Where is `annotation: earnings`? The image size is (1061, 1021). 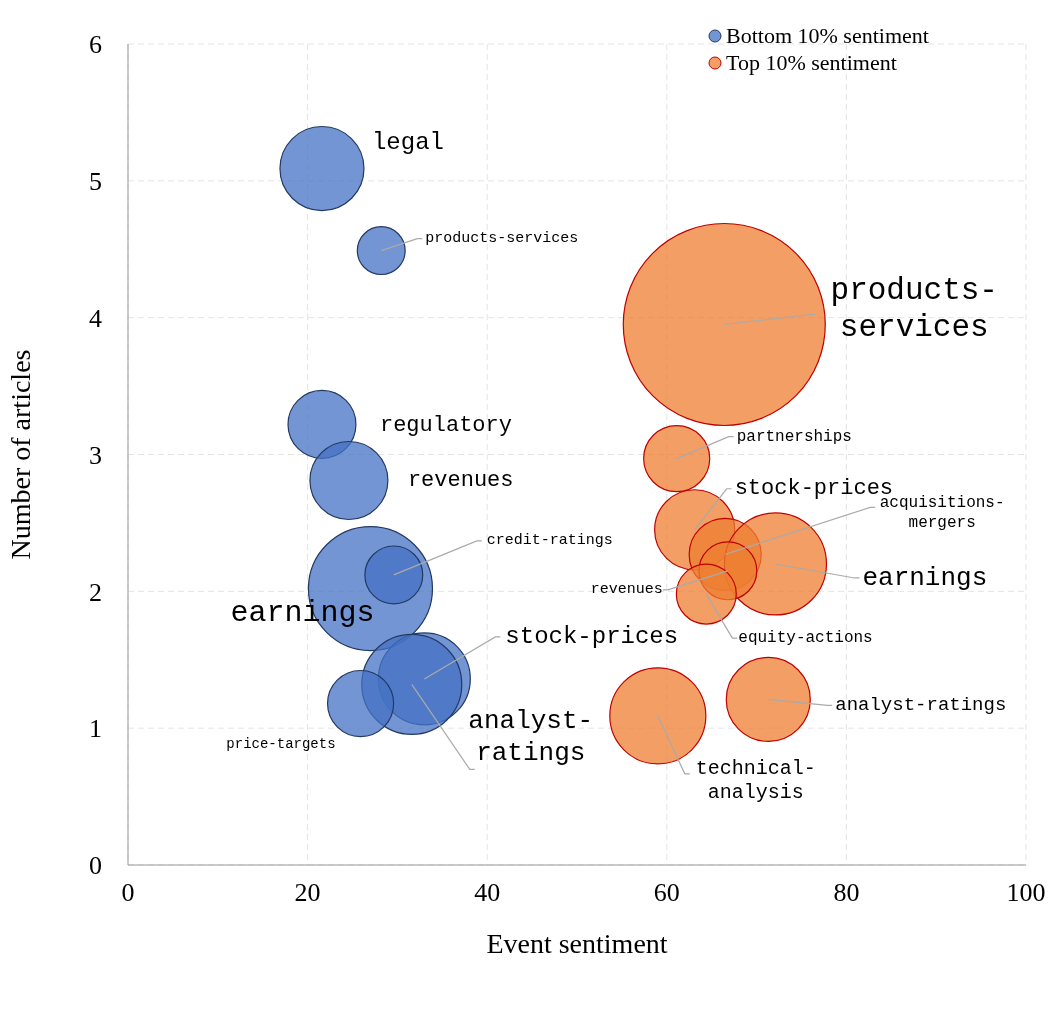
annotation: earnings is located at coordinates (925, 577).